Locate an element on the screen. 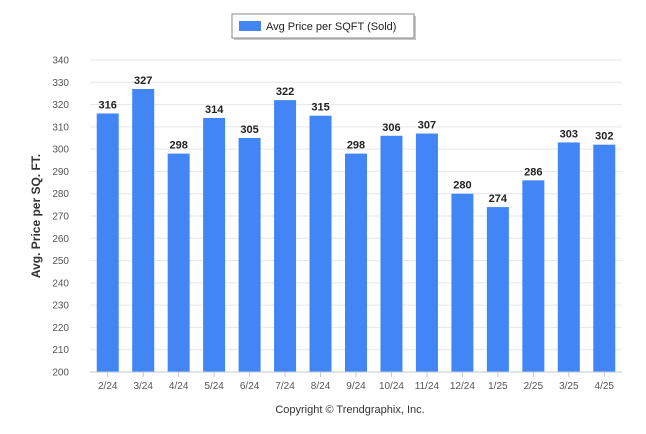  y-tick-label: 210 is located at coordinates (60, 350).